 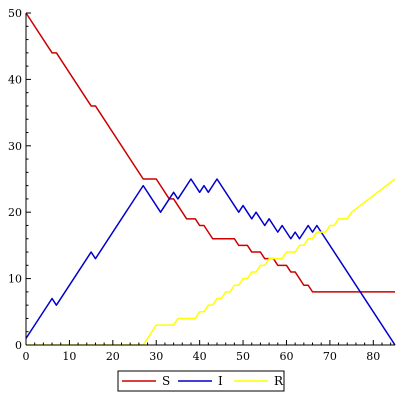 I want to click on y-tick-label: 0, so click(x=18, y=345).